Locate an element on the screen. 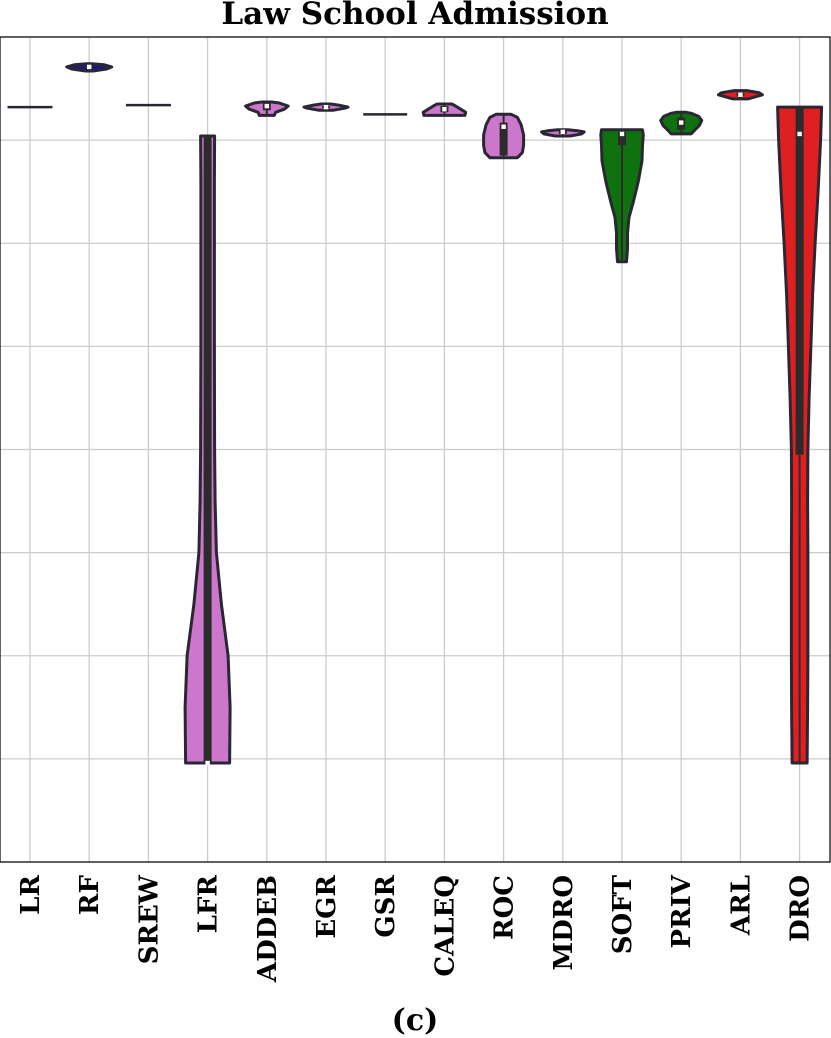 Image resolution: width=831 pixels, height=1038 pixels. violin-lfr is located at coordinates (207, 450).